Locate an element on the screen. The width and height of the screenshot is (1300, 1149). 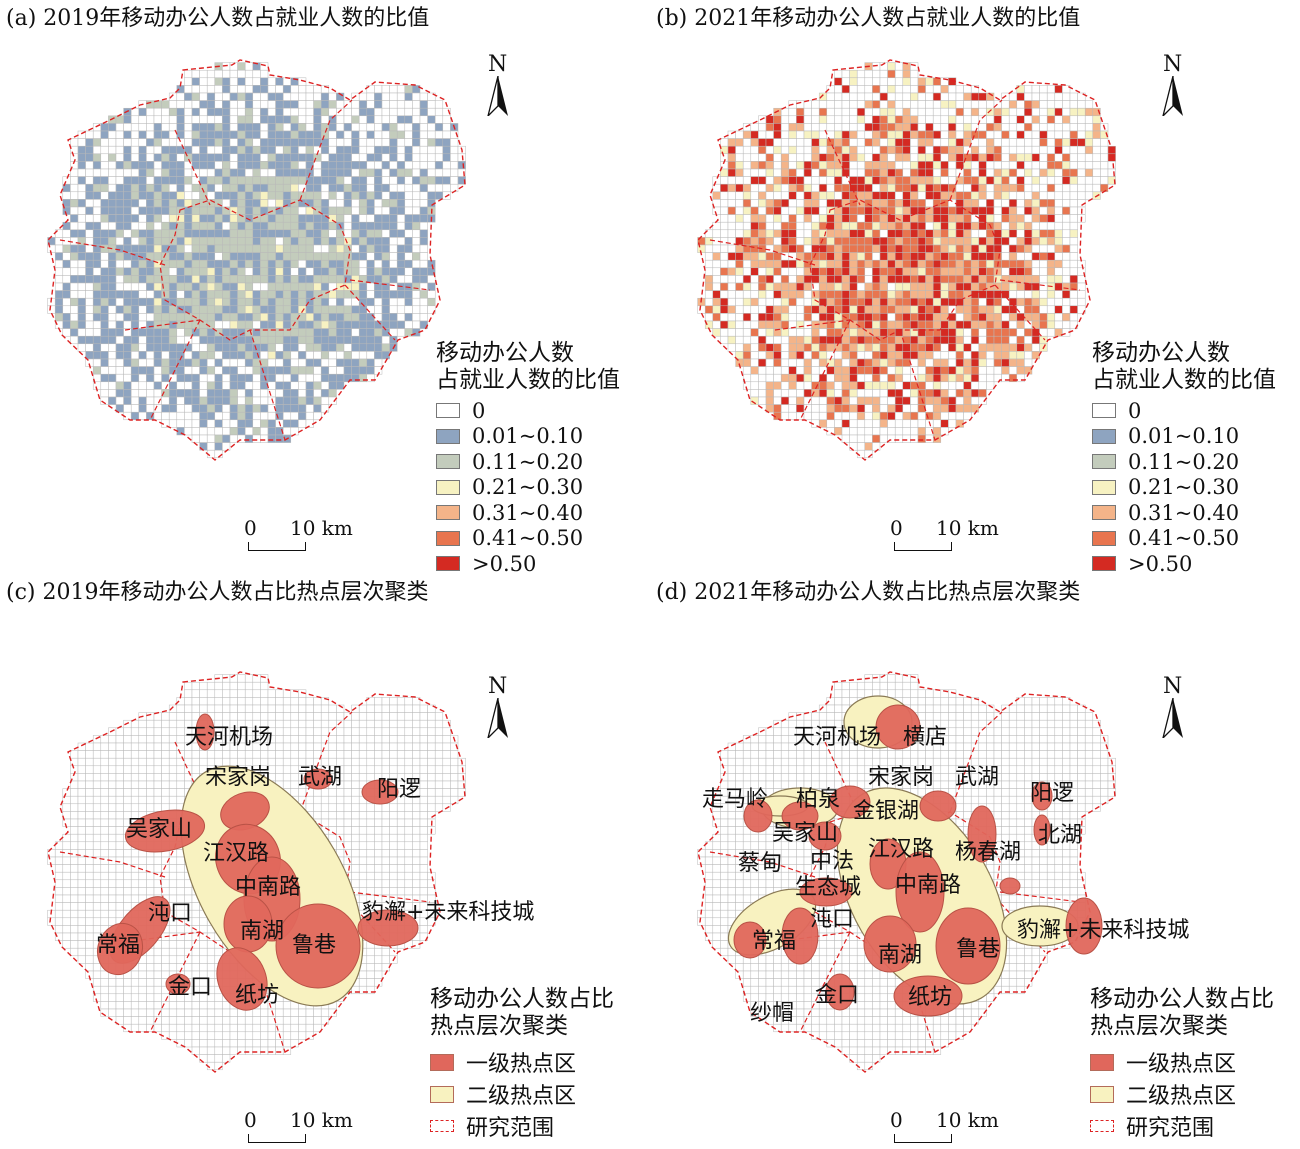
place-label: 蔡甸 is located at coordinates (760, 863).